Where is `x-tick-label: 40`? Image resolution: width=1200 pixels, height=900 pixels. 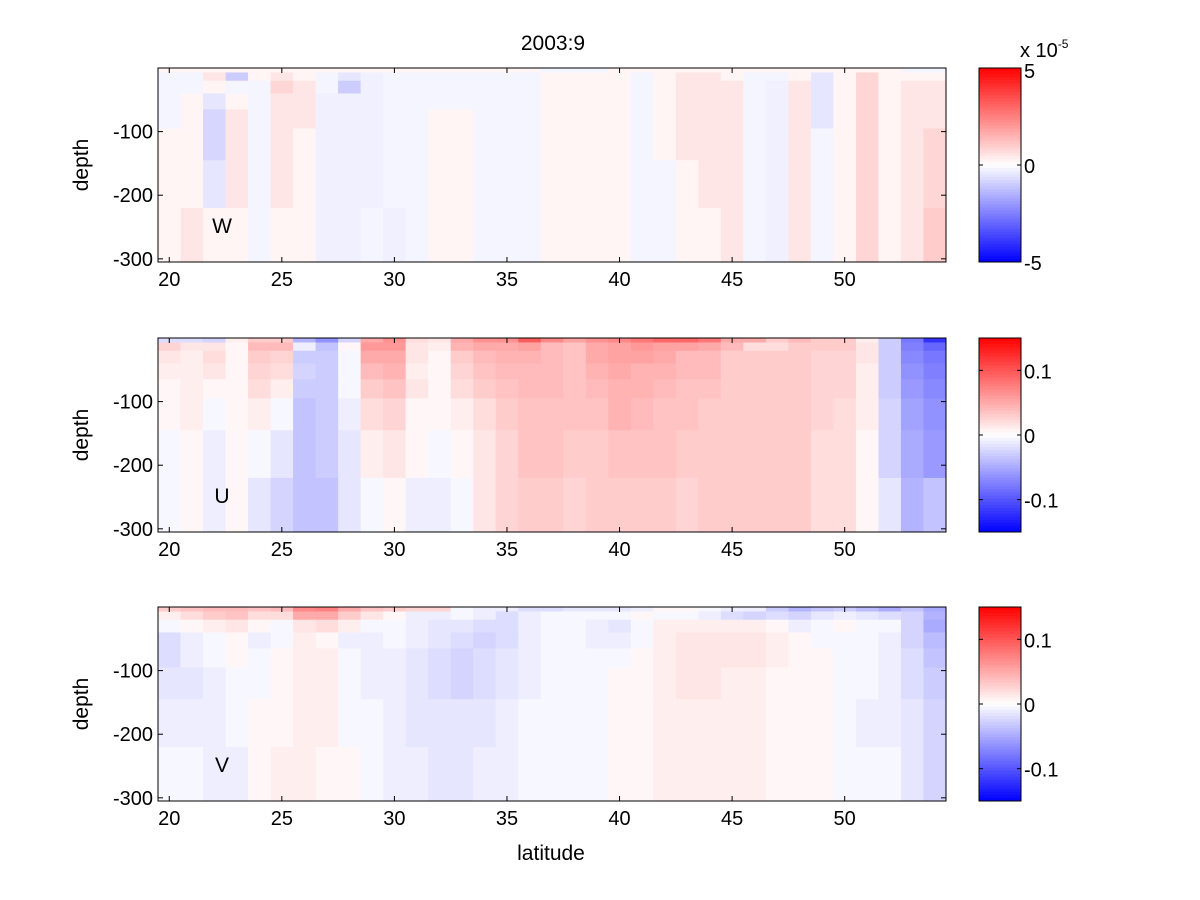 x-tick-label: 40 is located at coordinates (619, 280).